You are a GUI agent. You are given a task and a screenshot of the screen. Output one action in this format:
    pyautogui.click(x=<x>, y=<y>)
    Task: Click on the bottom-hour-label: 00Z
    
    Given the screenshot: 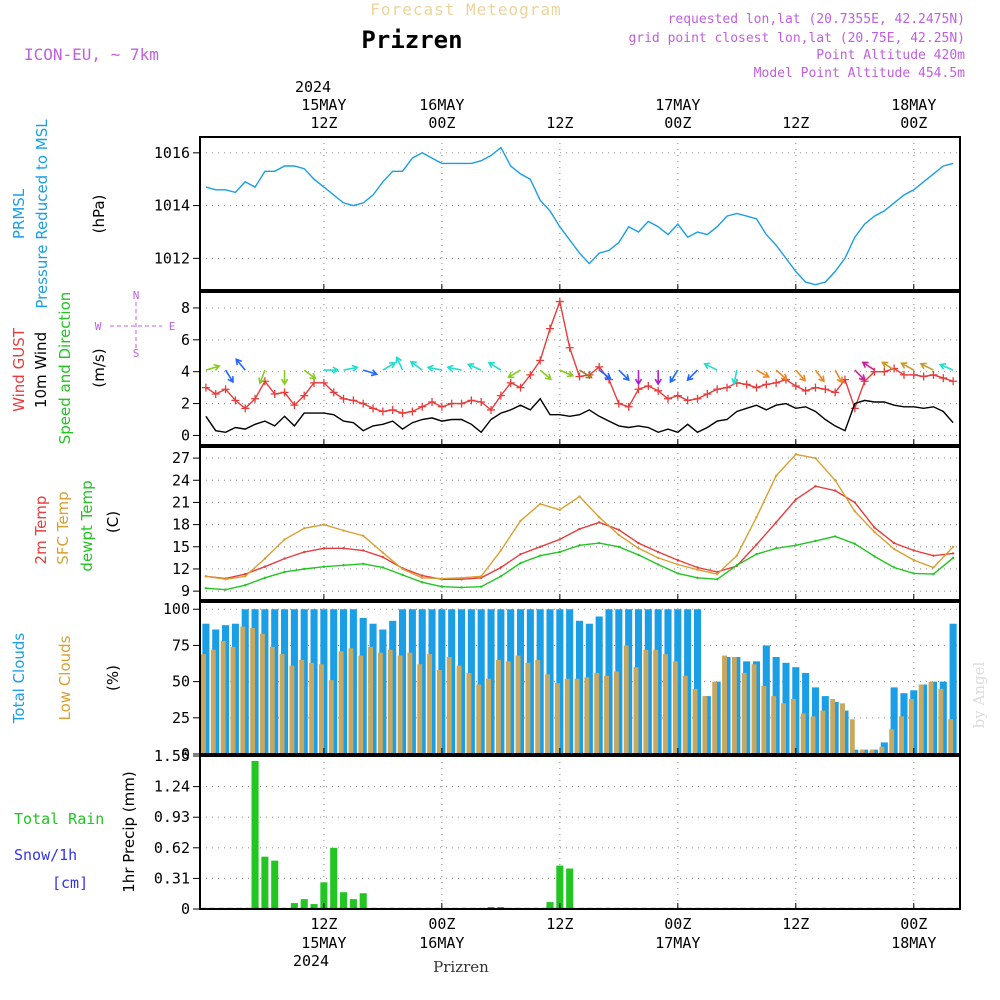 What is the action you would take?
    pyautogui.click(x=913, y=924)
    